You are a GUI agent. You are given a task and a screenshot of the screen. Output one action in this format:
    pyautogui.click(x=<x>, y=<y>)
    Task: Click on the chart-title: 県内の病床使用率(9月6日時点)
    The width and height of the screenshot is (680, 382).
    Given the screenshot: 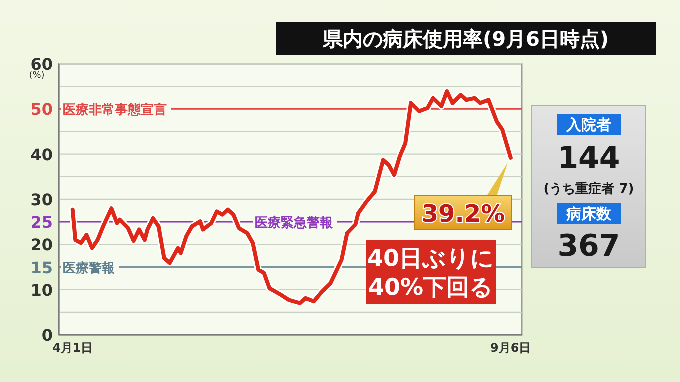 What is the action you would take?
    pyautogui.click(x=466, y=39)
    